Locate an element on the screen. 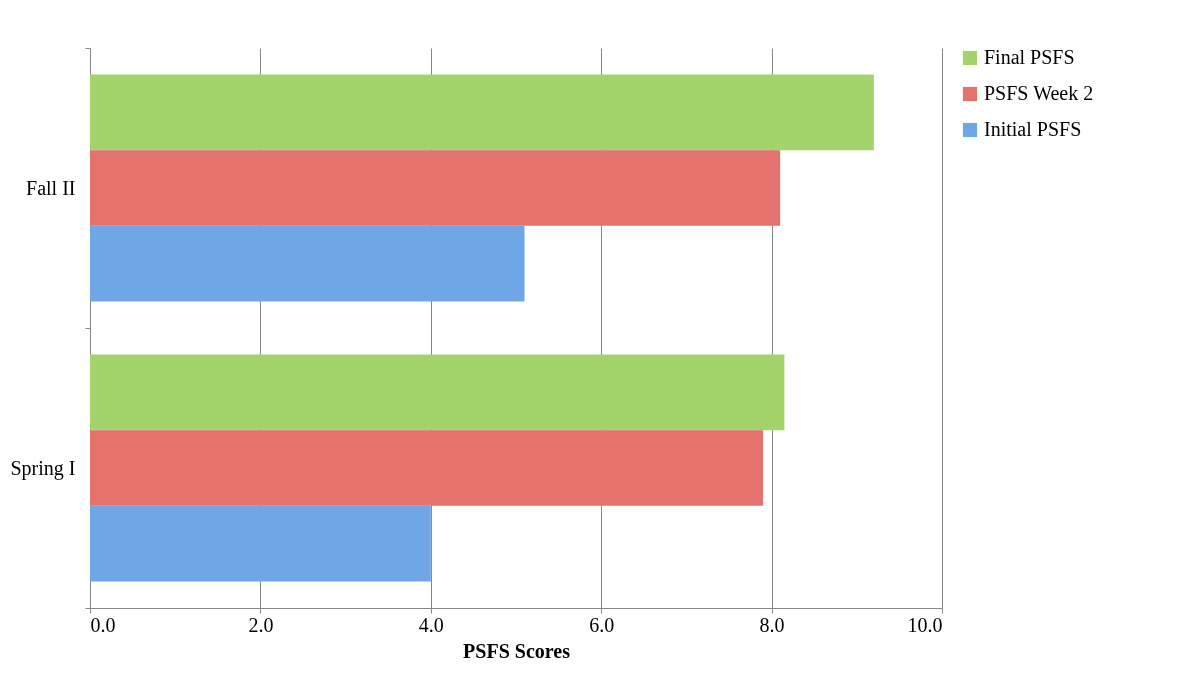  x-tick-label: 6.0 is located at coordinates (602, 624).